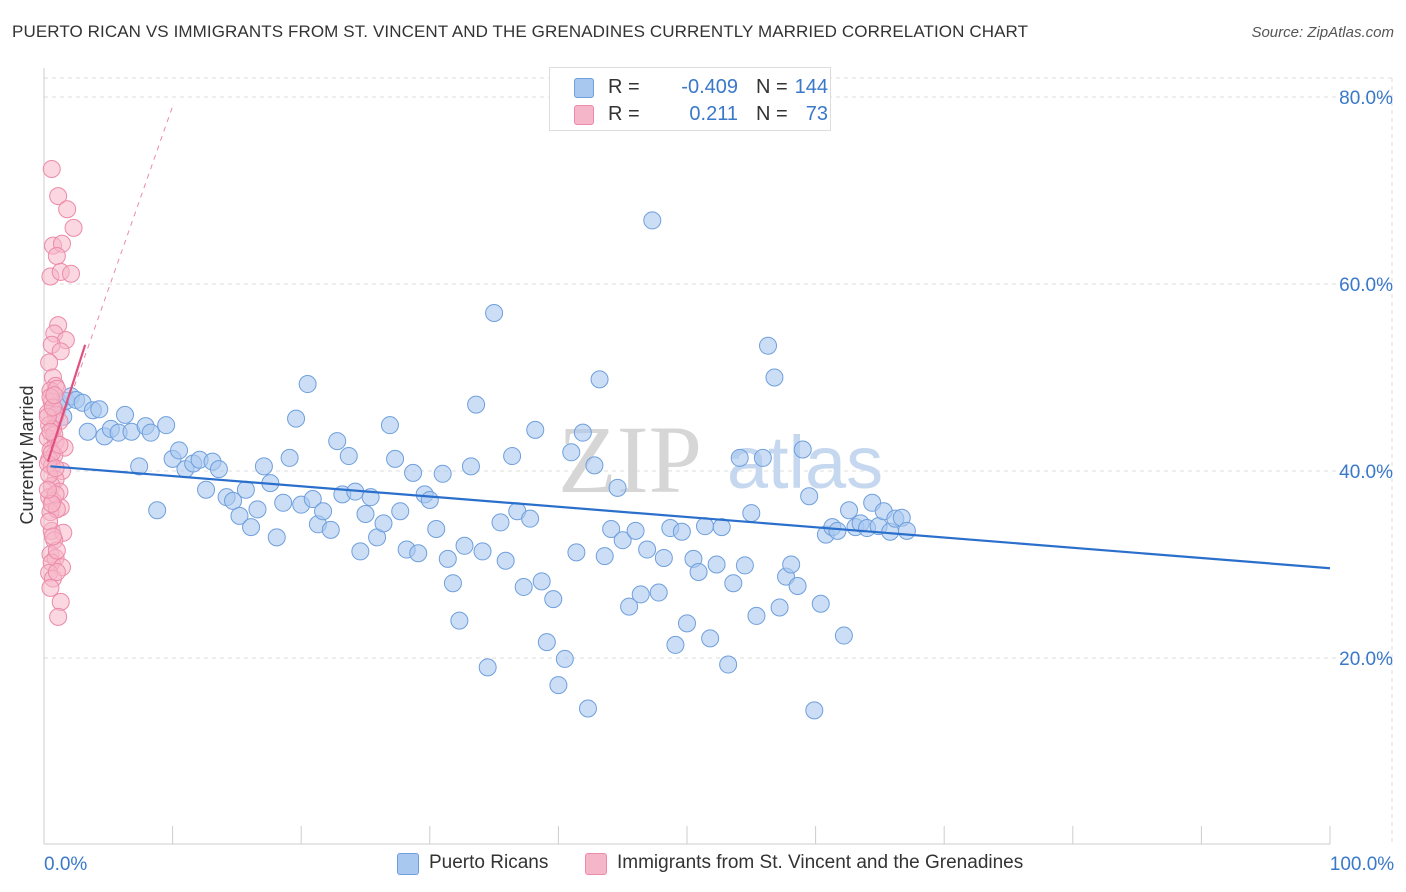 This screenshot has width=1406, height=892. Describe the element at coordinates (709, 87) in the screenshot. I see `legend-r-value: -0.409` at that location.